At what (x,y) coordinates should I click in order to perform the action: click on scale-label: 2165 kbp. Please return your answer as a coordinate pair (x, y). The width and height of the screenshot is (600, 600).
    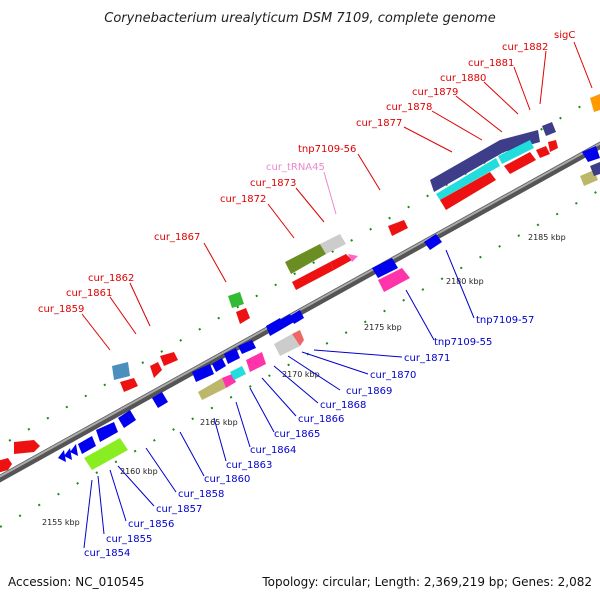
    Looking at the image, I should click on (219, 422).